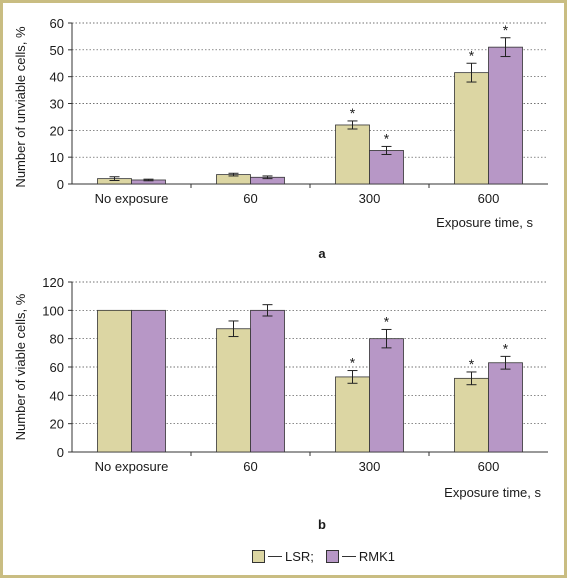 The image size is (567, 578). I want to click on significance-star-b-lsr-3: *, so click(472, 364).